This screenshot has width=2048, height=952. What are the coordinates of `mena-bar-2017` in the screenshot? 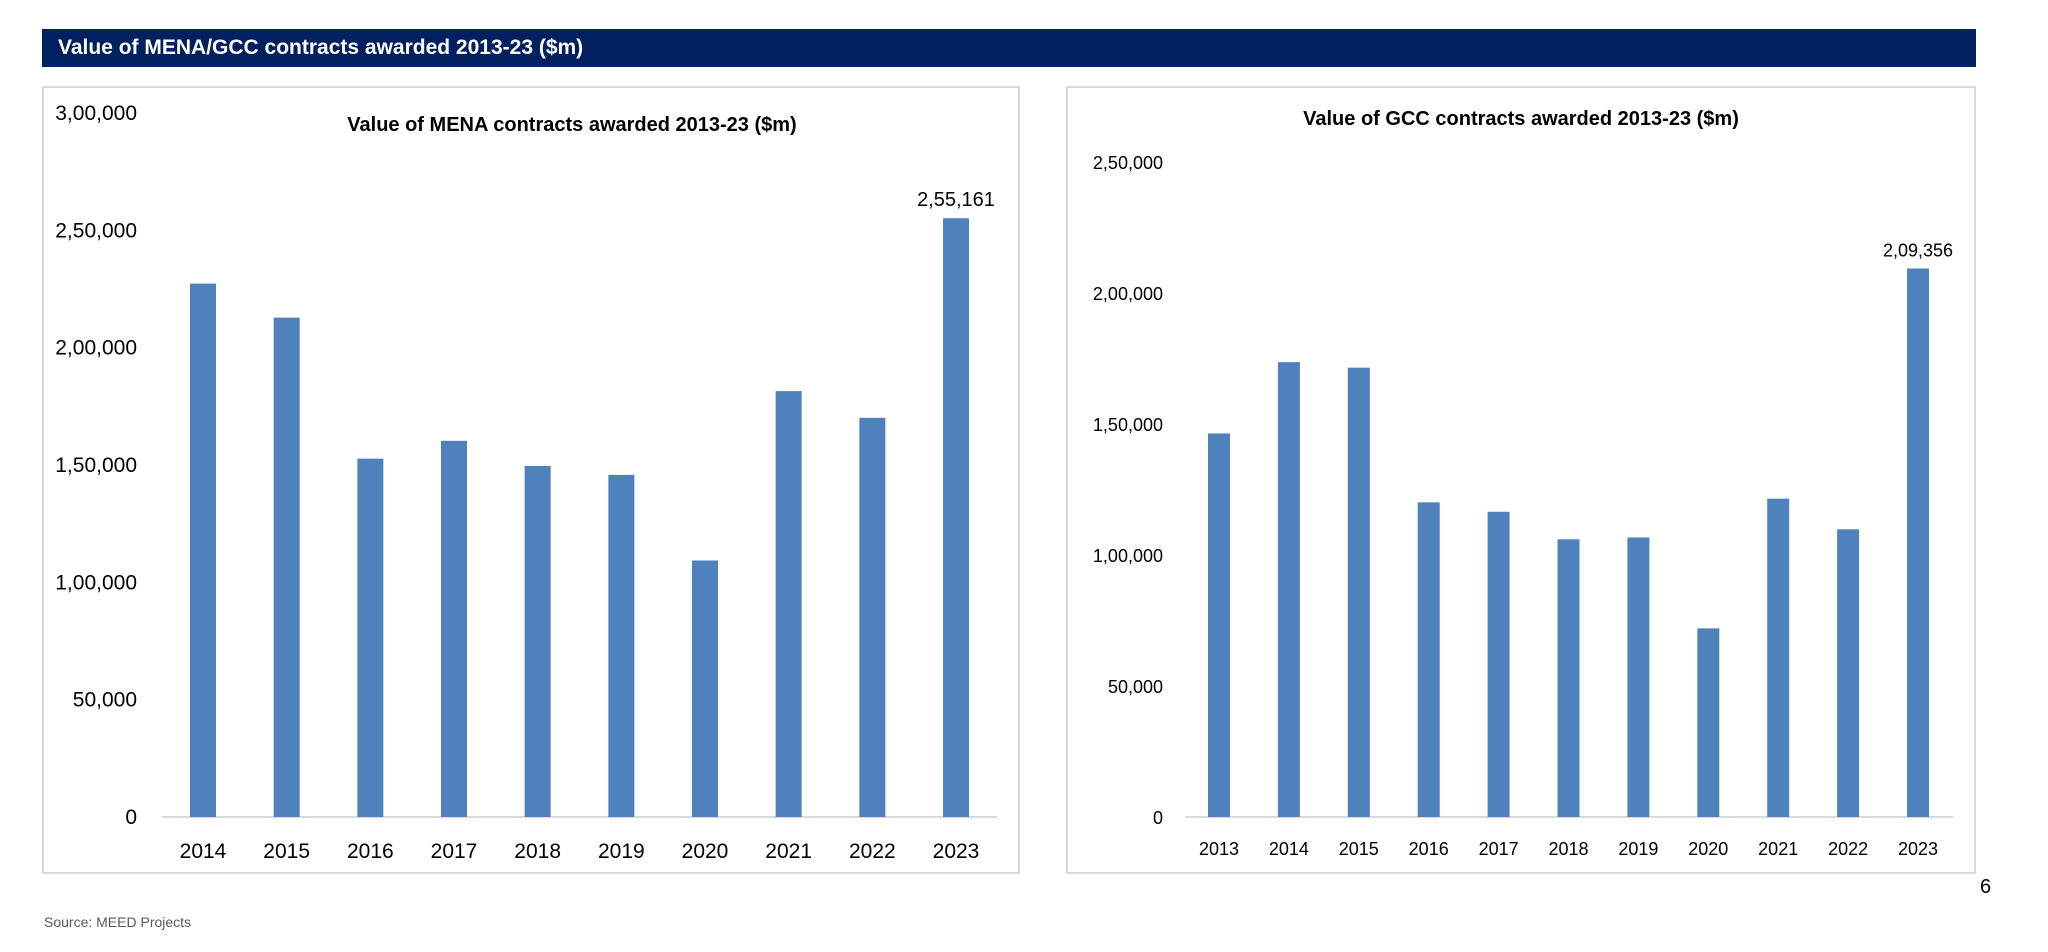 It's located at (454, 628).